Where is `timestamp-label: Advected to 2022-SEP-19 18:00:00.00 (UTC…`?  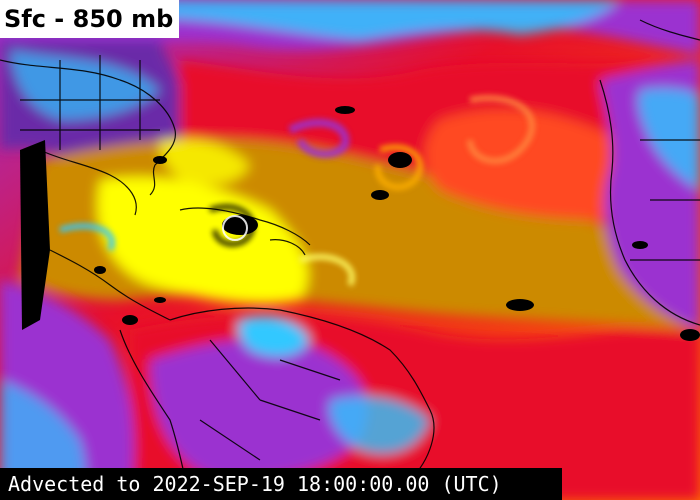
timestamp-label: Advected to 2022-SEP-19 18:00:00.00 (UTC… is located at coordinates (281, 484).